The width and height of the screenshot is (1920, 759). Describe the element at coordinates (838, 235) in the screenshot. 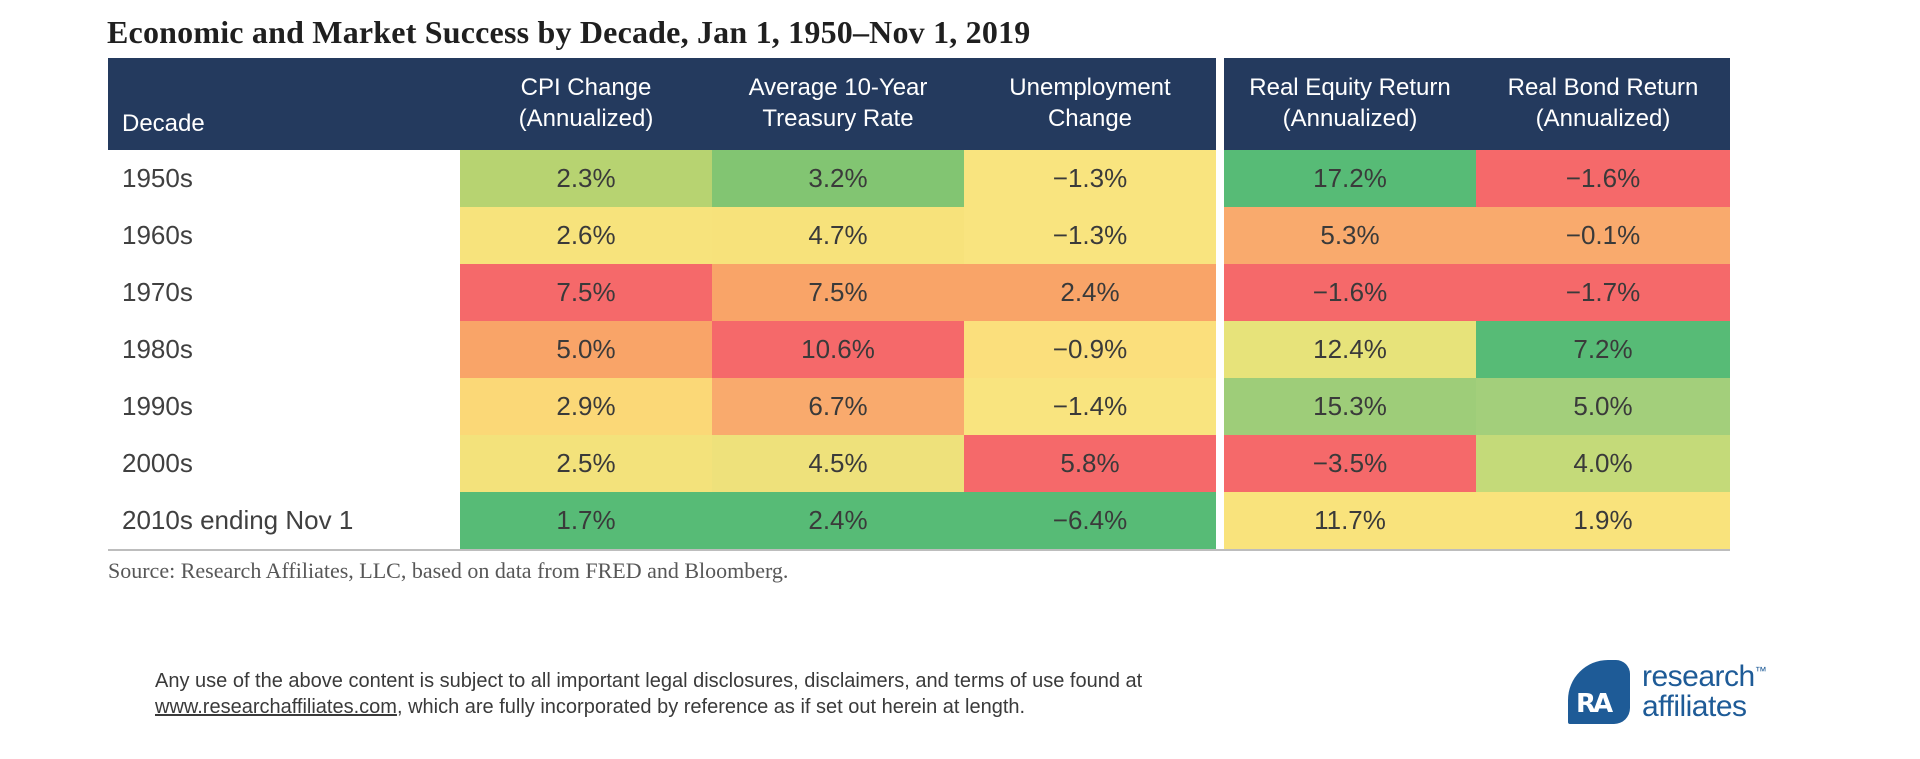

I see `table-cell: 4.7%` at that location.